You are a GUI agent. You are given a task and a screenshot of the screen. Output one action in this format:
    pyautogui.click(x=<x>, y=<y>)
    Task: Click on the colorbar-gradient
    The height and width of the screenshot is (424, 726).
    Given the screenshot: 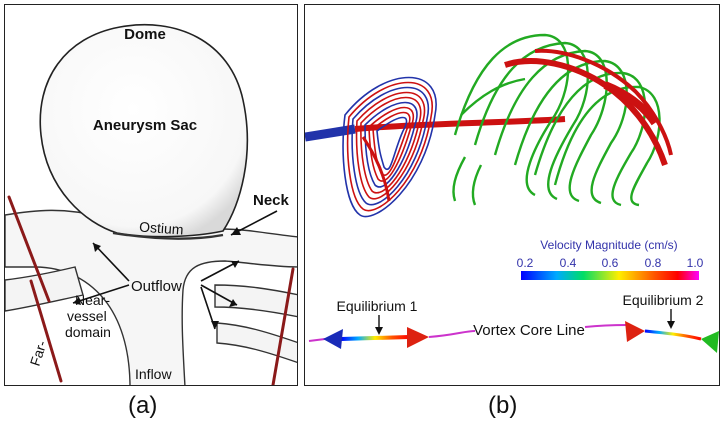 What is the action you would take?
    pyautogui.click(x=610, y=275)
    